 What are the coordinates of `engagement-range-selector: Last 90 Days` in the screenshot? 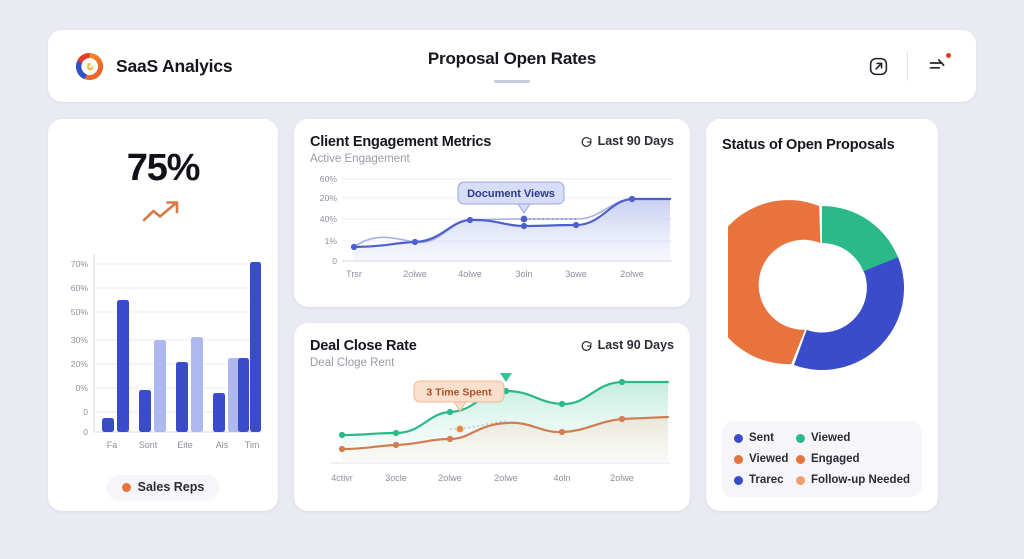 It's located at (627, 141).